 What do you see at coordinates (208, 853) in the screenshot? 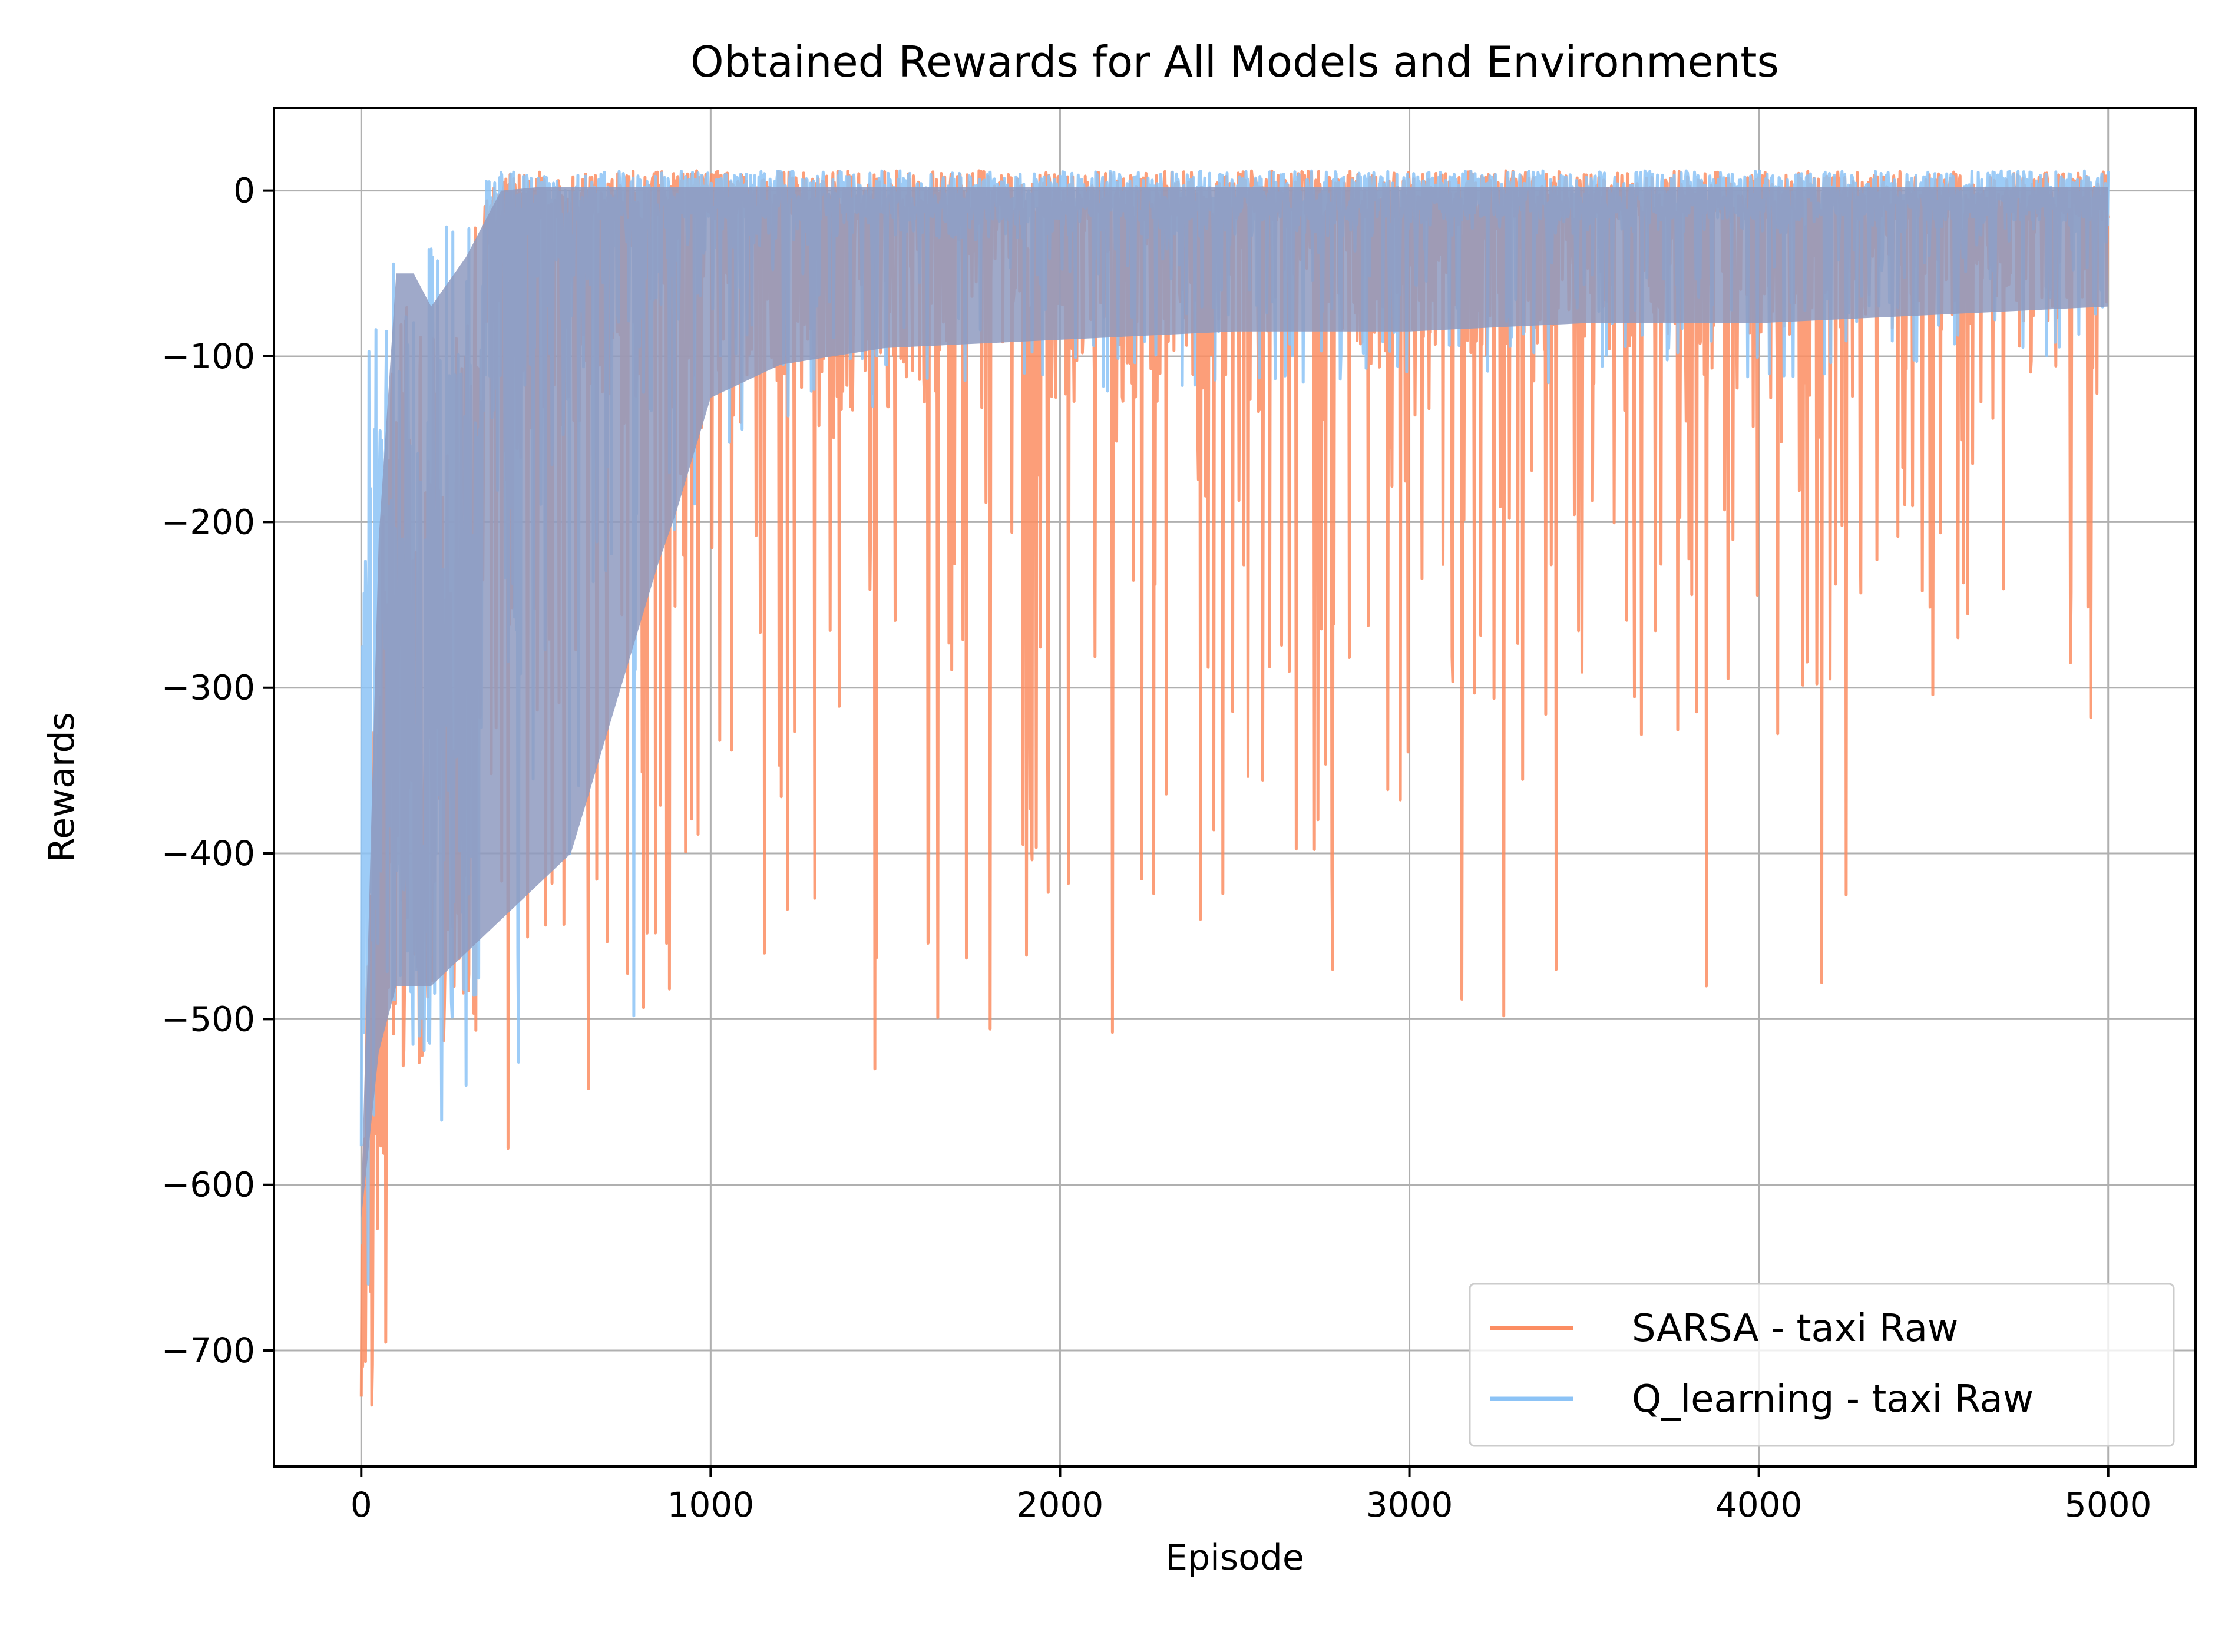
I see `y-tick-label: −400` at bounding box center [208, 853].